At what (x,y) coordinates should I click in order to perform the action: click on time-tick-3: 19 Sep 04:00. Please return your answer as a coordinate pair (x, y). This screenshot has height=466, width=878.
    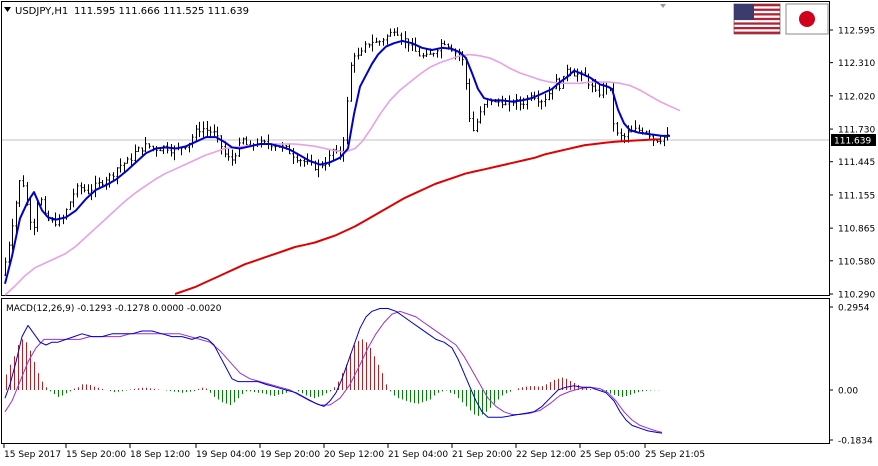
    Looking at the image, I should click on (226, 455).